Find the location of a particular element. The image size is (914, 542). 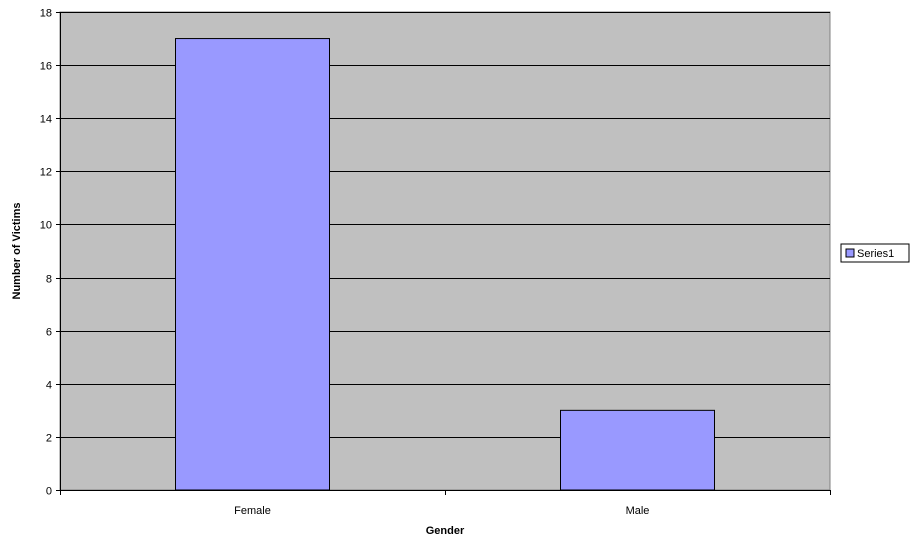

legend-swatch is located at coordinates (850, 253).